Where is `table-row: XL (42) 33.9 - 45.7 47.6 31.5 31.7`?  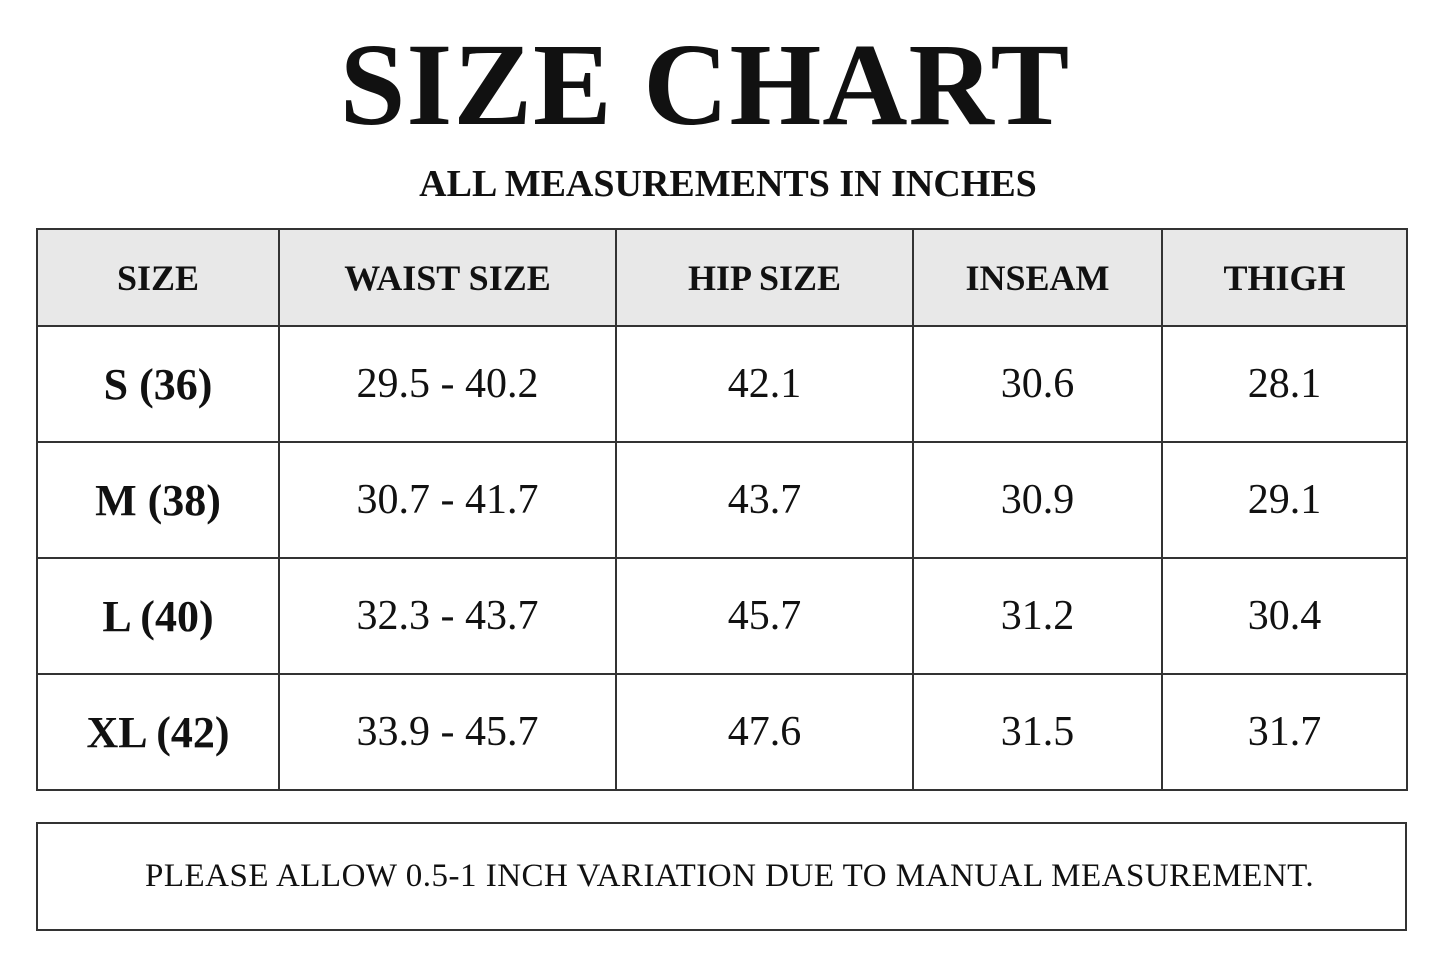
table-row: XL (42) 33.9 - 45.7 47.6 31.5 31.7 is located at coordinates (722, 732).